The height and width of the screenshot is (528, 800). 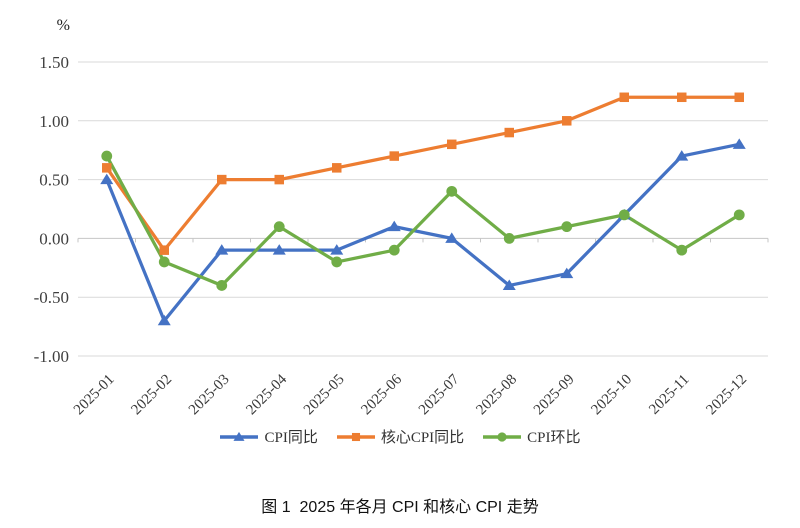 I want to click on x-axis-tick-label: 2025-05, so click(x=324, y=395).